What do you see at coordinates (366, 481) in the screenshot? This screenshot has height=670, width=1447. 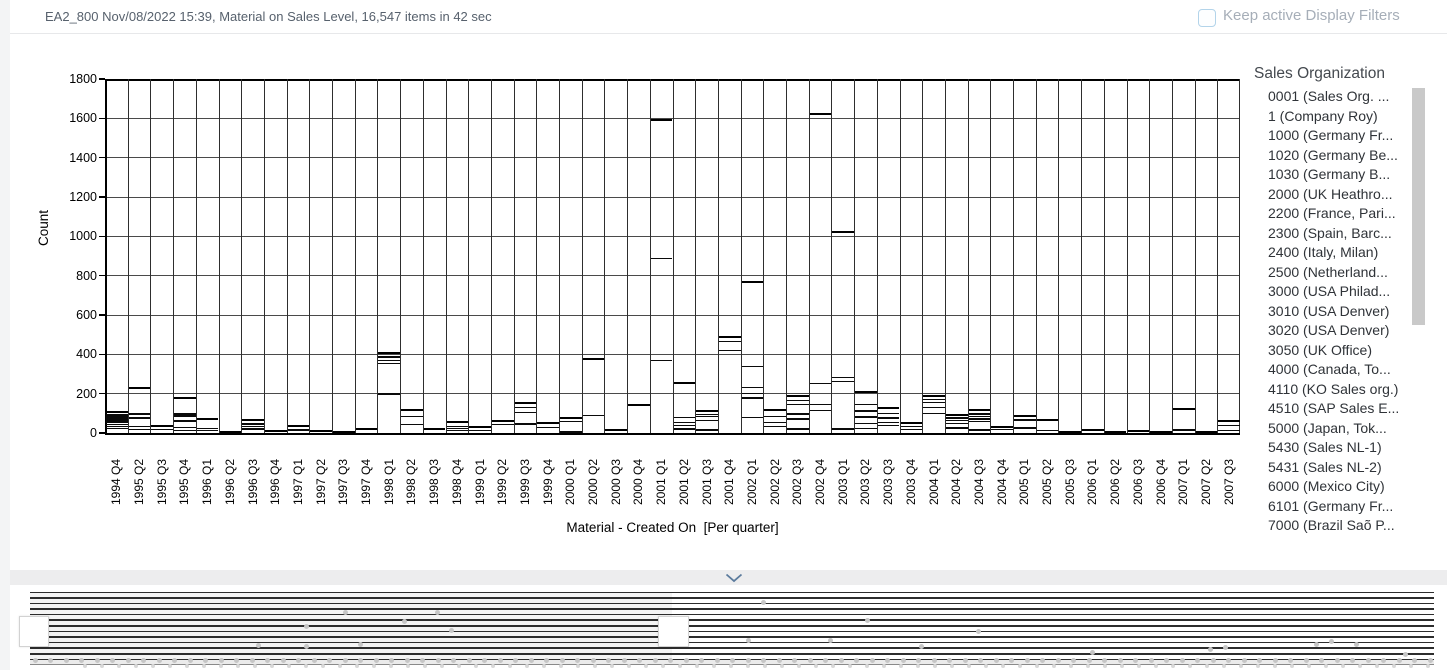 I see `x-tick-label: 1997 Q4` at bounding box center [366, 481].